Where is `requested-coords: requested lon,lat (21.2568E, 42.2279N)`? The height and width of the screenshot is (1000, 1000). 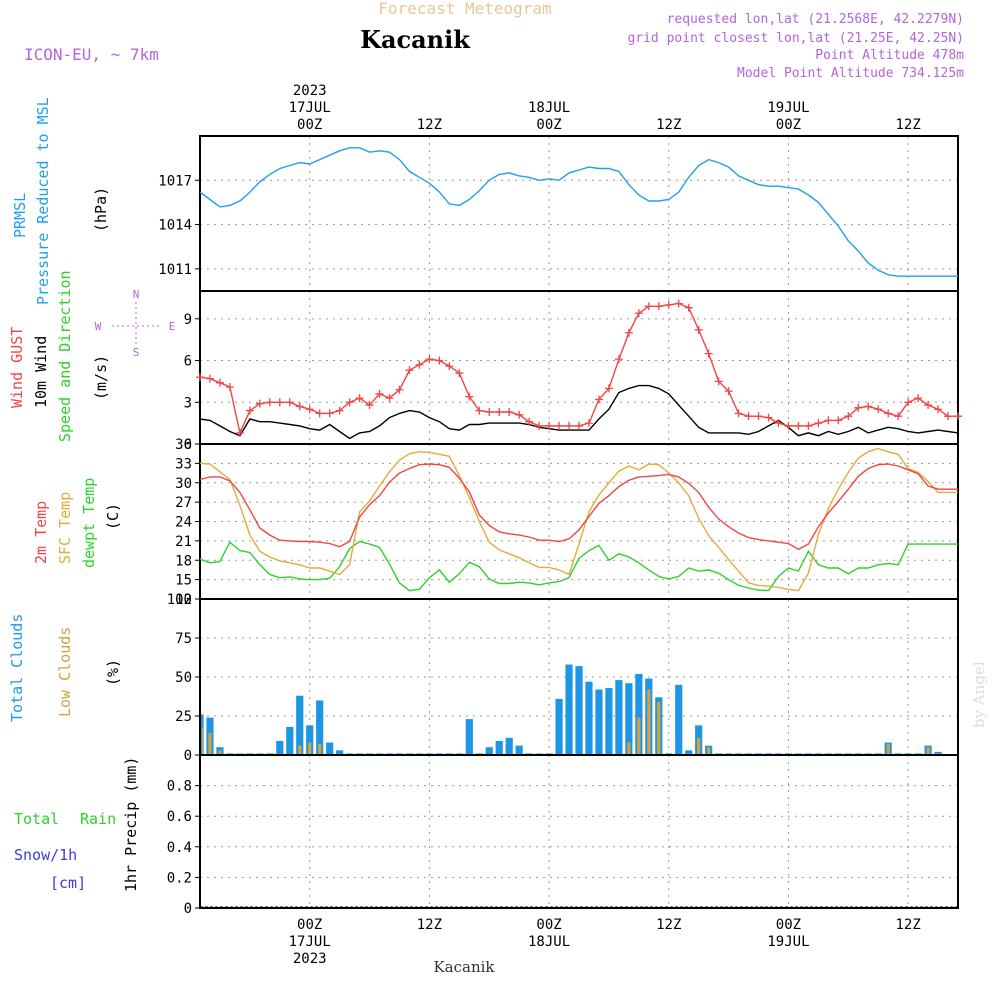
requested-coords: requested lon,lat (21.2568E, 42.2279N) is located at coordinates (815, 19).